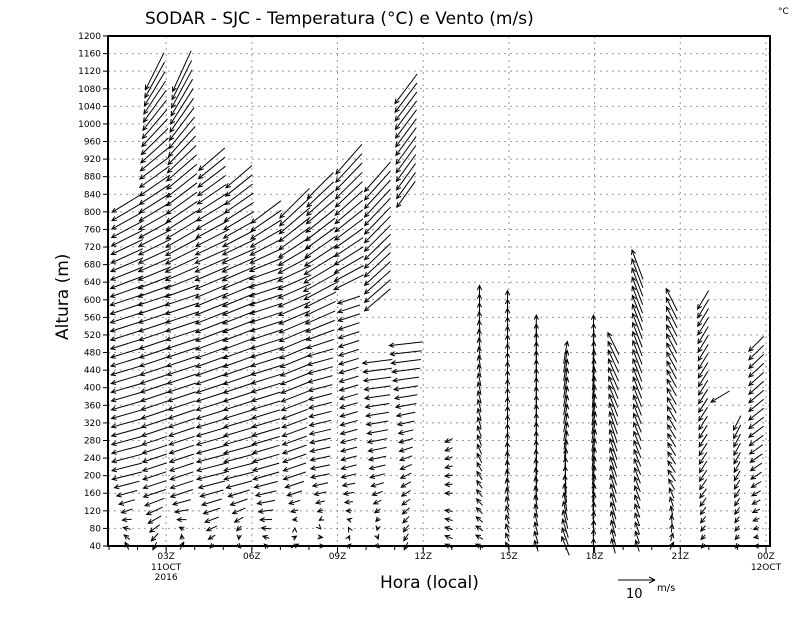 The image size is (800, 618). I want to click on y-axis-label: Altura (m), so click(63, 297).